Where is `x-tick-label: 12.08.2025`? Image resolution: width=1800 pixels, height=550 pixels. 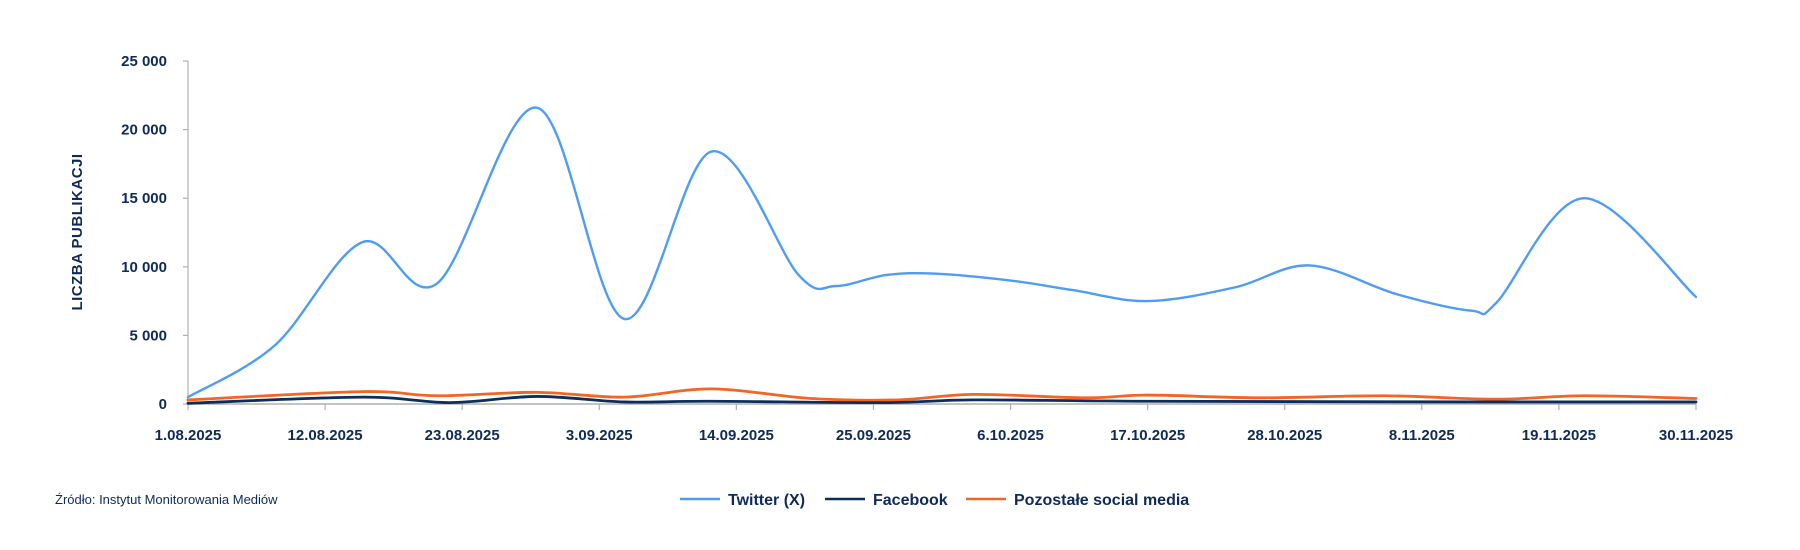 x-tick-label: 12.08.2025 is located at coordinates (325, 435).